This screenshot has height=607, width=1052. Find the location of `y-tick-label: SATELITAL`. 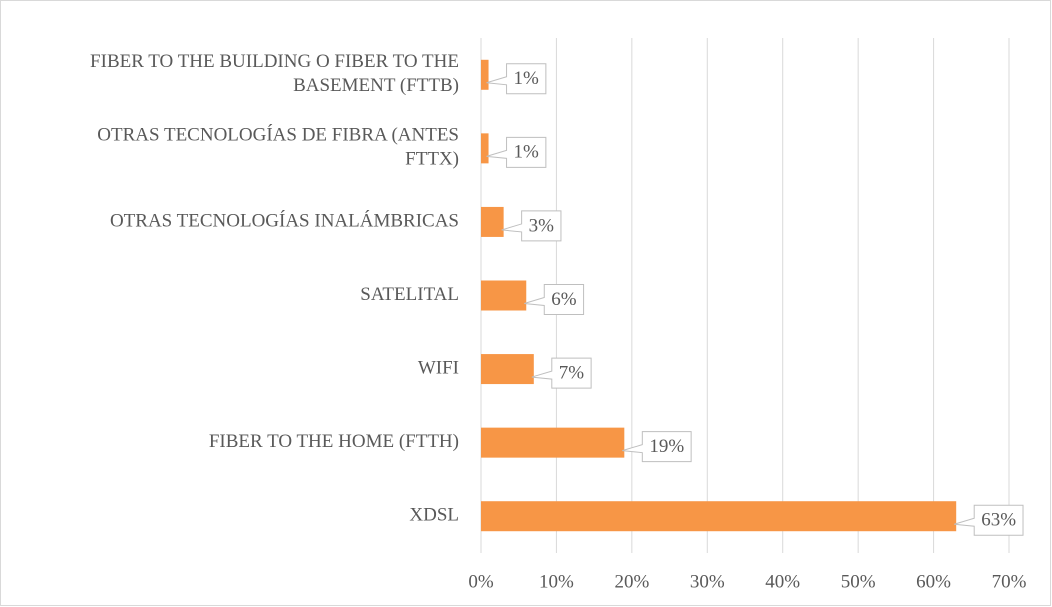

y-tick-label: SATELITAL is located at coordinates (409, 294).